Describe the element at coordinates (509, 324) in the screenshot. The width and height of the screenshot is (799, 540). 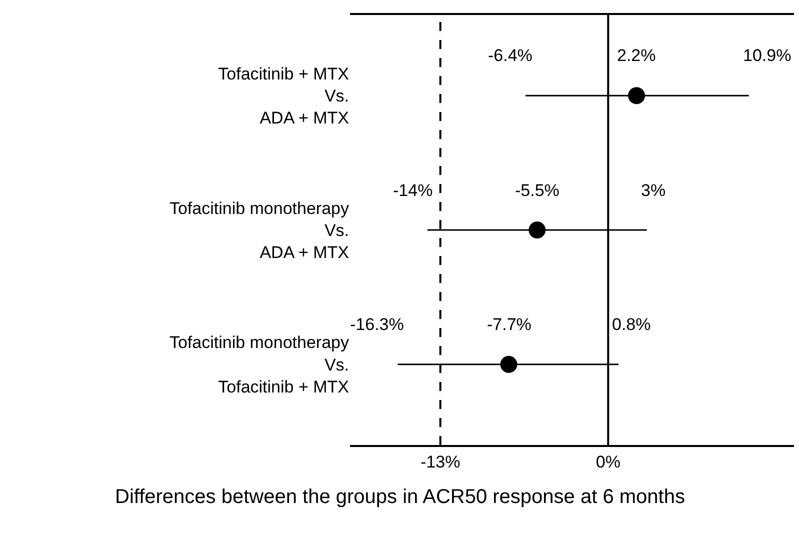
I see `data-label: -7.7%` at that location.